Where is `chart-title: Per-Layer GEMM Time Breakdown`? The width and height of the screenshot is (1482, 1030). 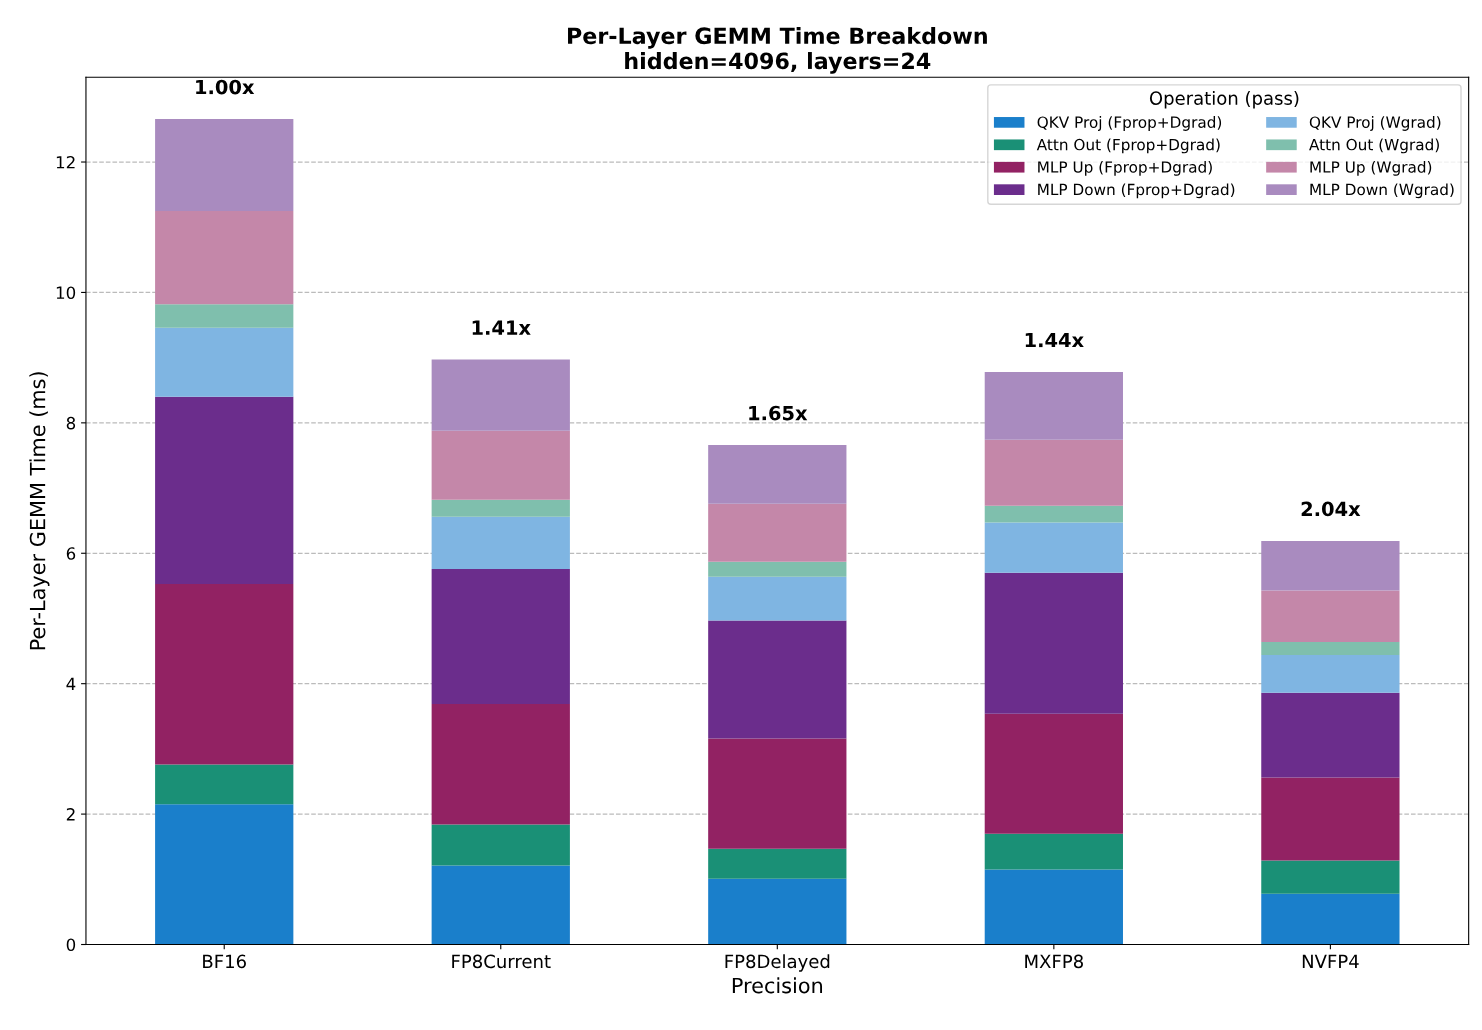 chart-title: Per-Layer GEMM Time Breakdown is located at coordinates (777, 37).